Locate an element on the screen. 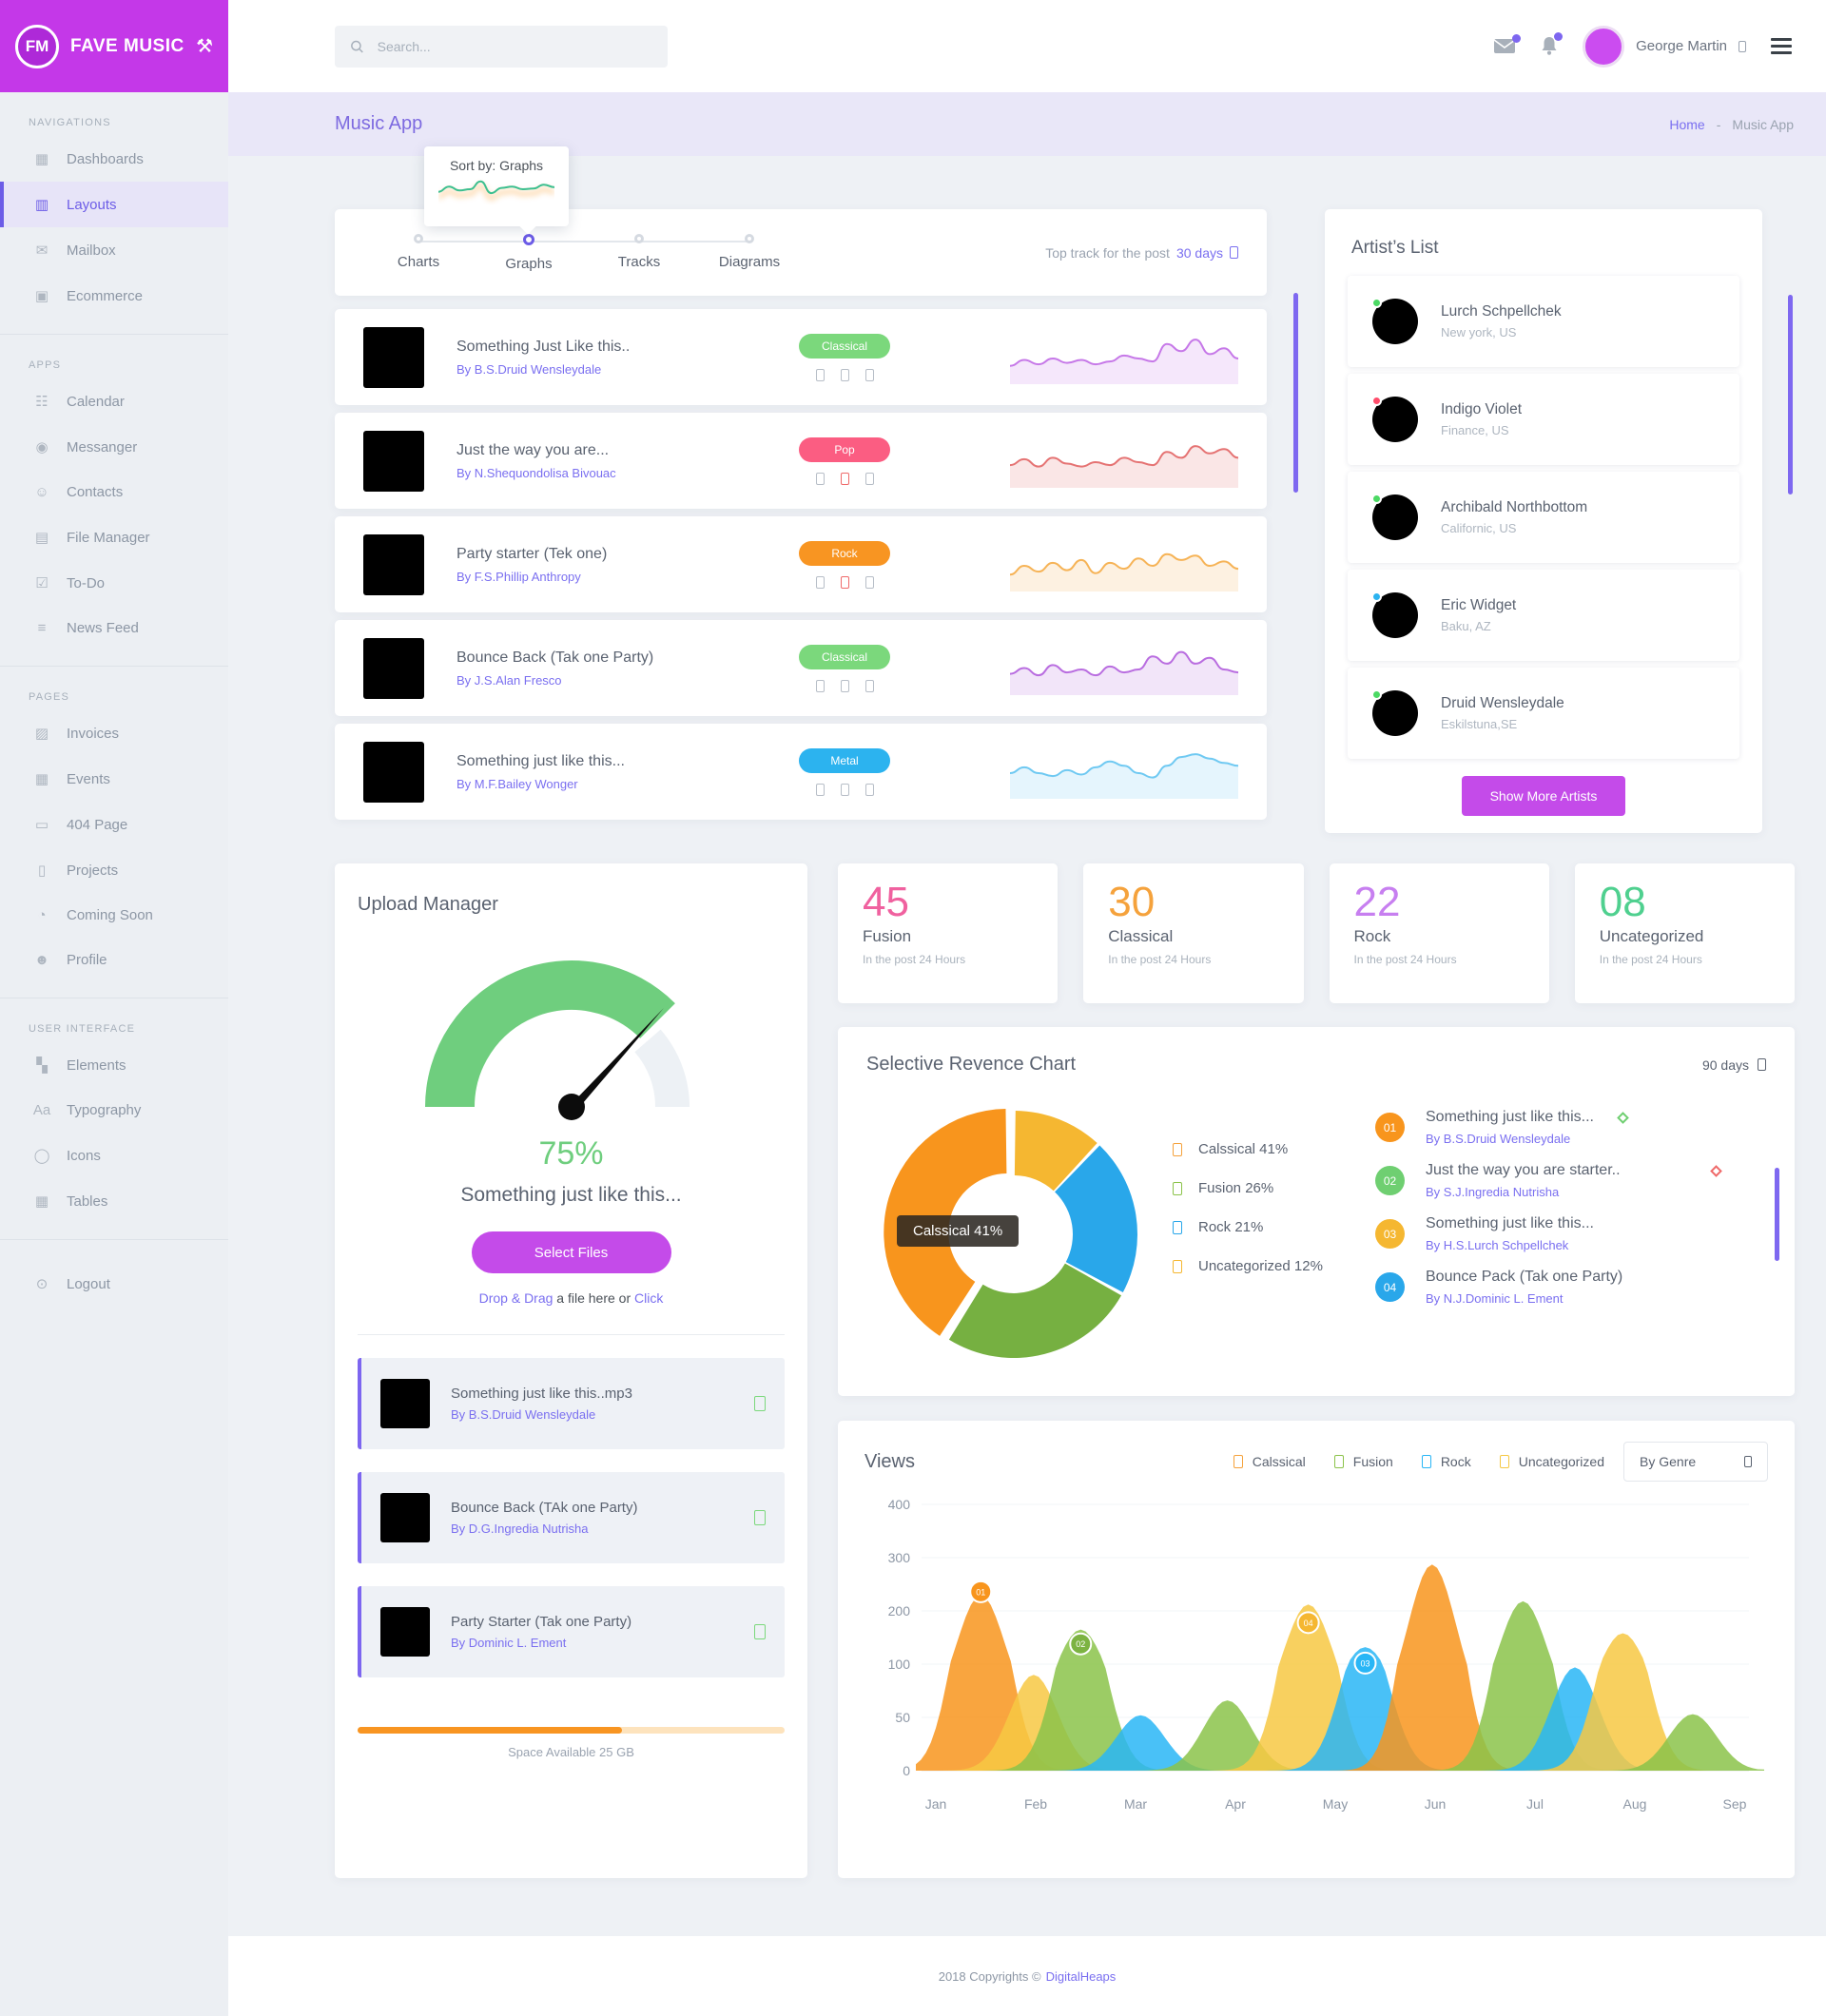 Image resolution: width=1826 pixels, height=2016 pixels. sidebar-item-logout: ⊙ Logout is located at coordinates (114, 1284).